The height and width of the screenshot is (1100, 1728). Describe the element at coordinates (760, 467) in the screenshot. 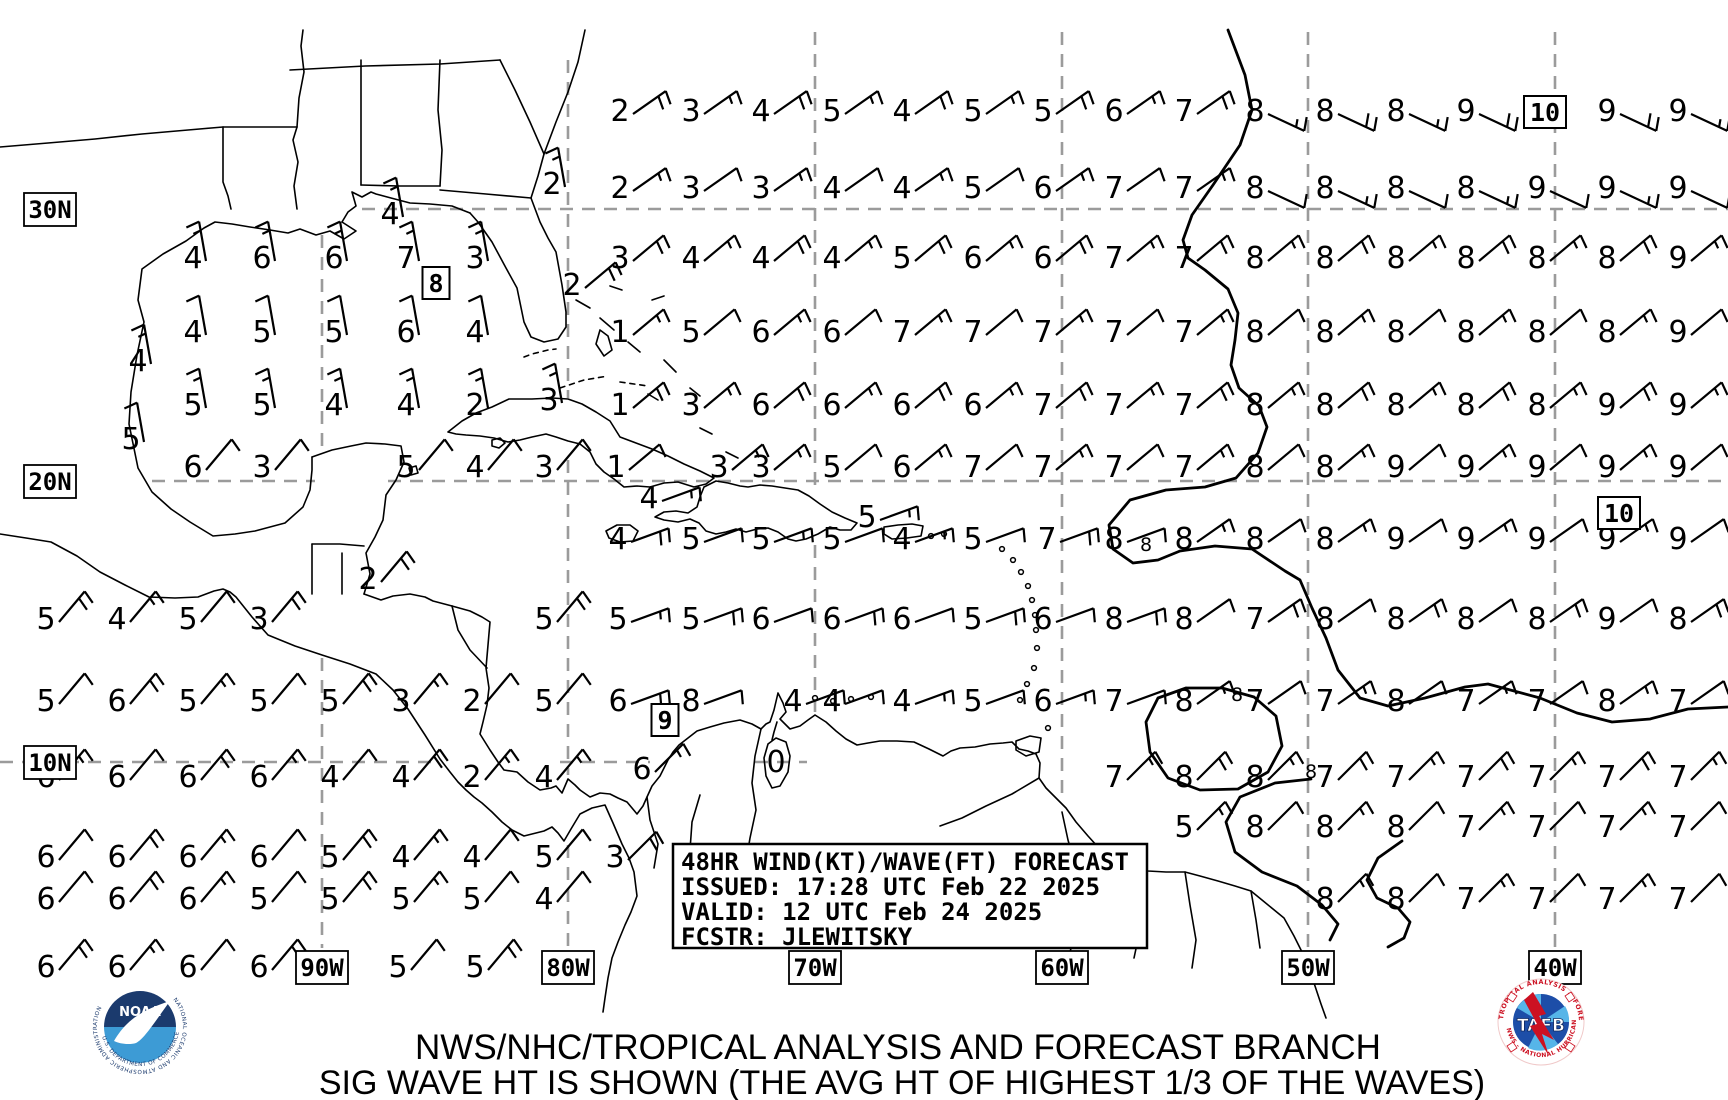

I see `wave-height-value: 3` at that location.